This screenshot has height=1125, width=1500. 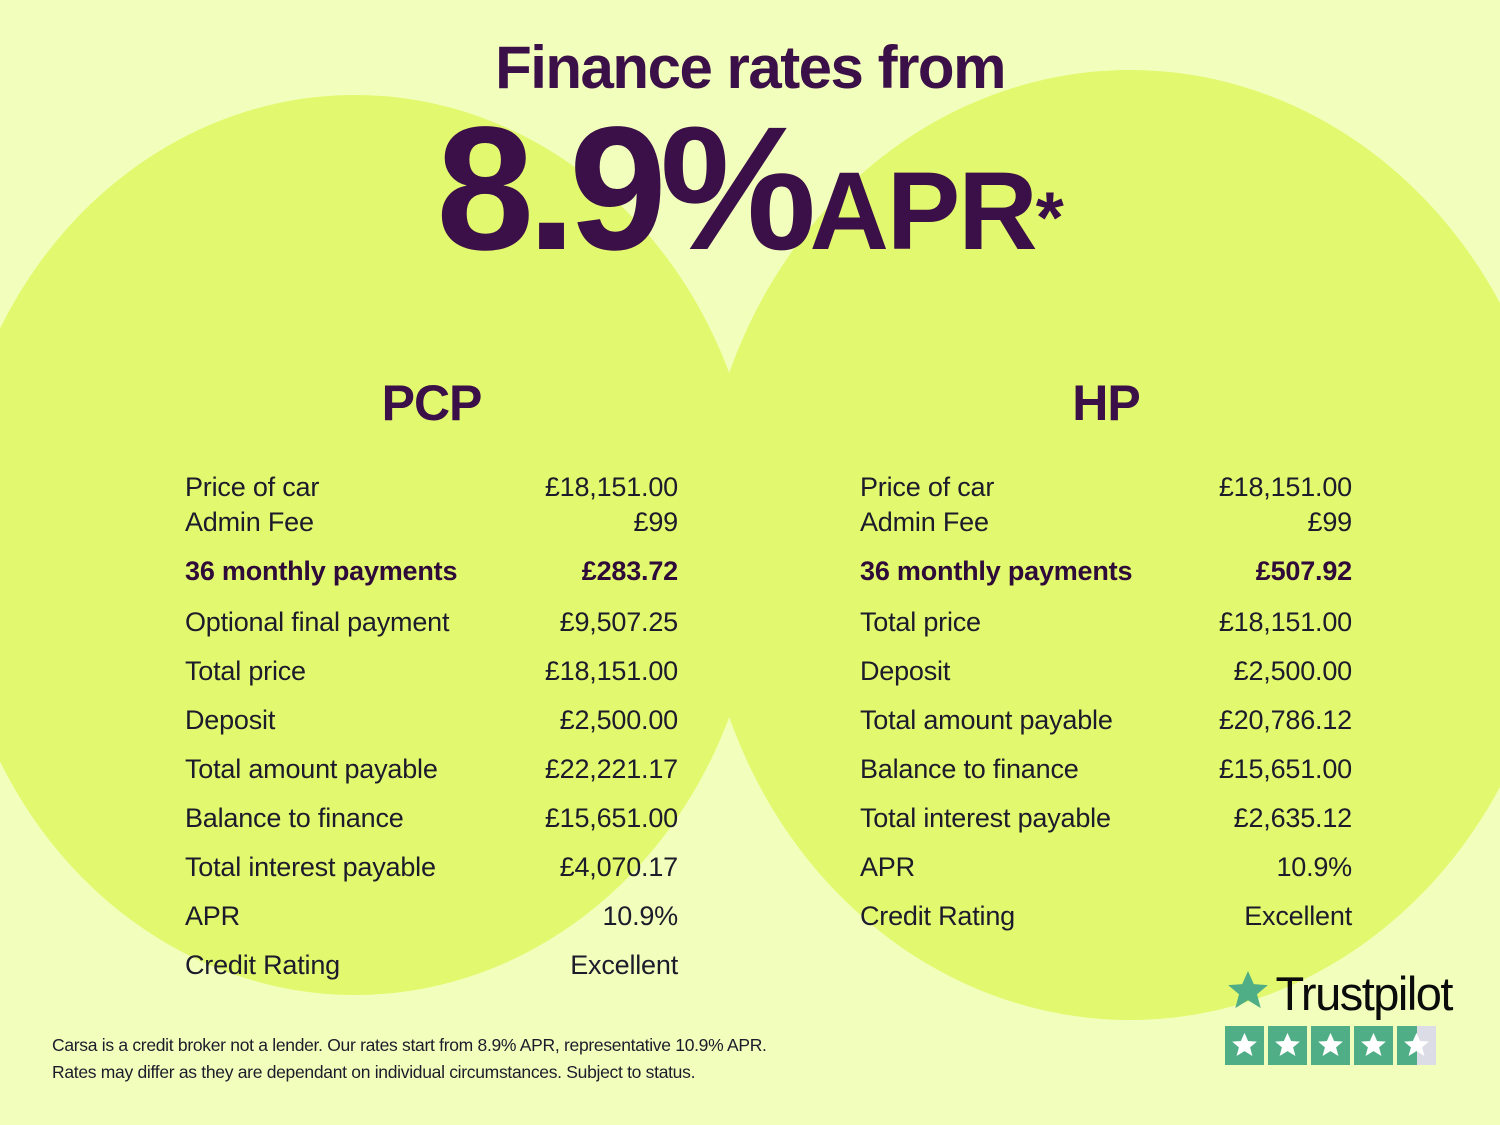 I want to click on plan-row: 36 monthly payments £507.92, so click(x=1106, y=571).